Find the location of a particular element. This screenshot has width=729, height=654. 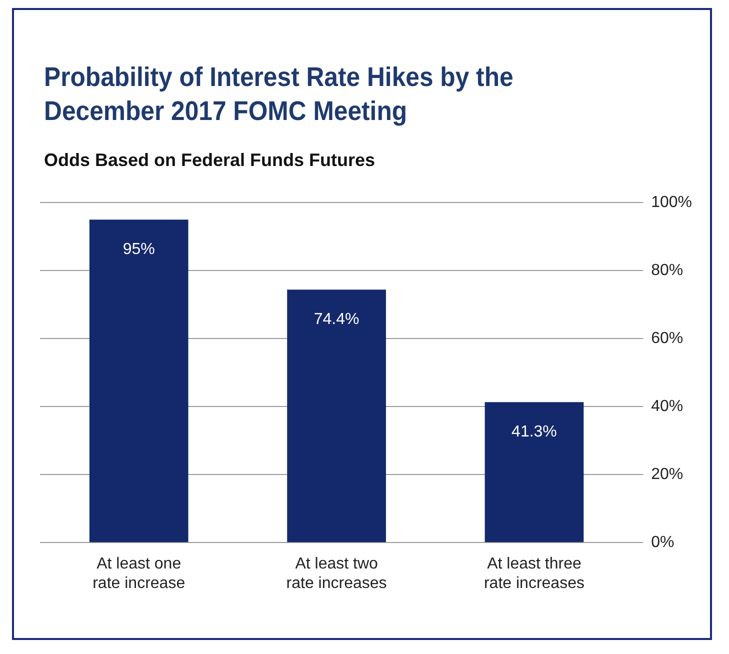

y-tick-label: 20% is located at coordinates (667, 475).